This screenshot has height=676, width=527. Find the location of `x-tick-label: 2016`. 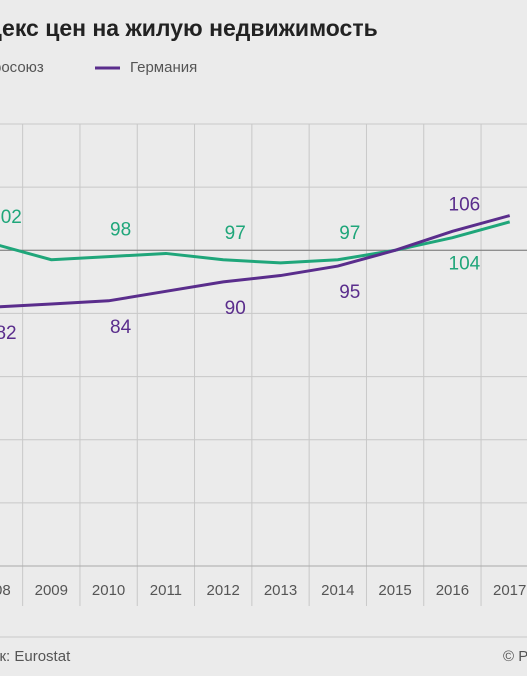

x-tick-label: 2016 is located at coordinates (452, 590).